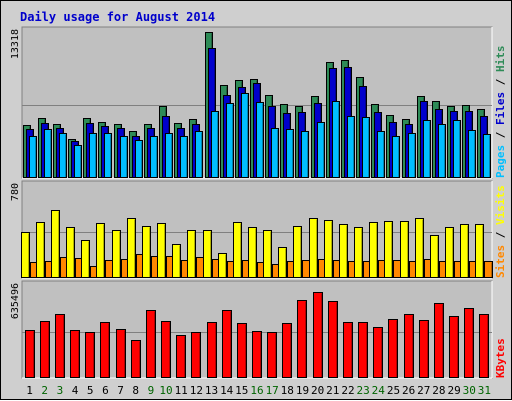  I want to click on x-tick-label: 27, so click(423, 390).